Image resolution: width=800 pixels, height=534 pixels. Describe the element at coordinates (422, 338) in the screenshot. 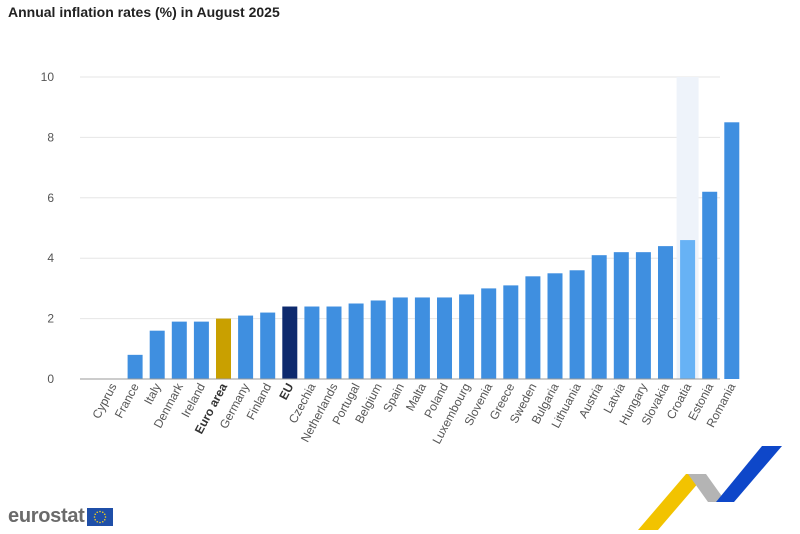

I see `bar-malta` at that location.